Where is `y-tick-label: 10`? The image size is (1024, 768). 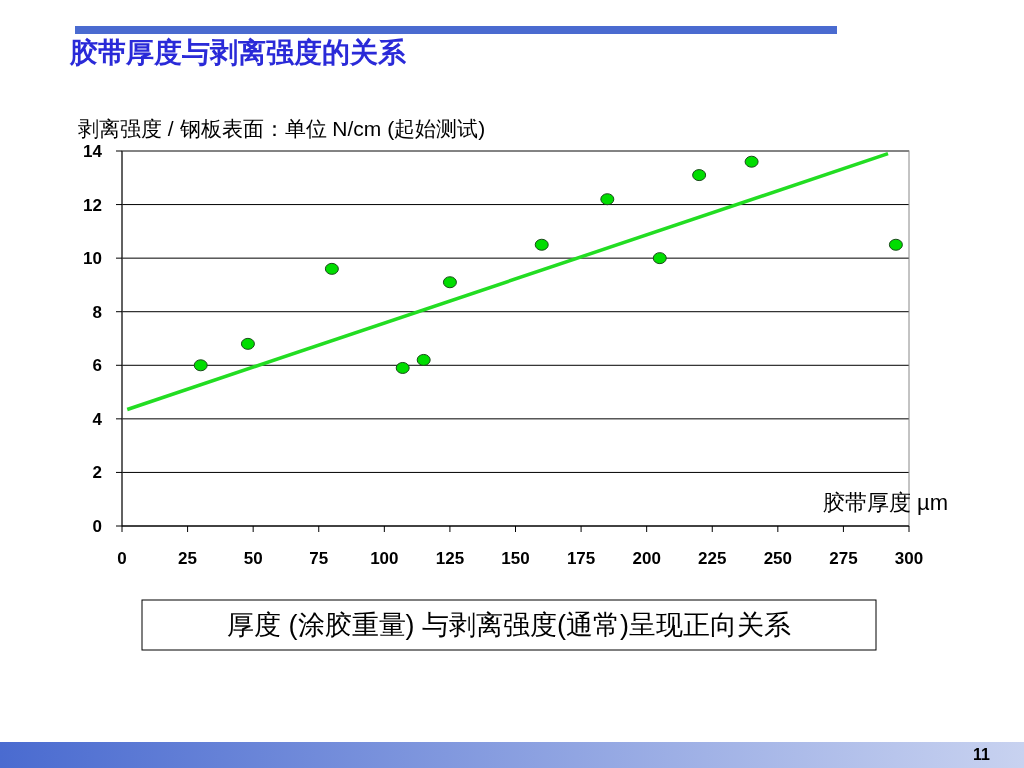
y-tick-label: 10 is located at coordinates (92, 259).